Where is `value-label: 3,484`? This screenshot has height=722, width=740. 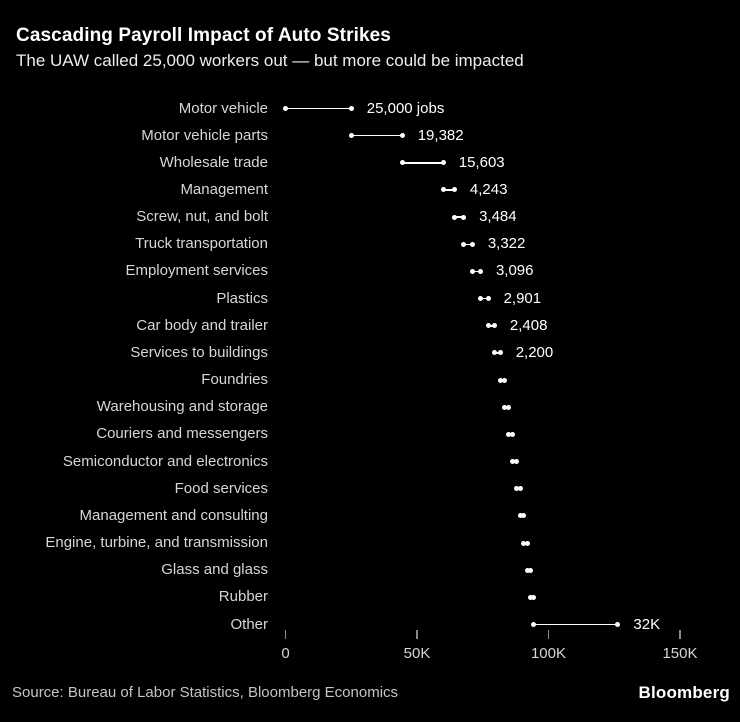
value-label: 3,484 is located at coordinates (498, 217).